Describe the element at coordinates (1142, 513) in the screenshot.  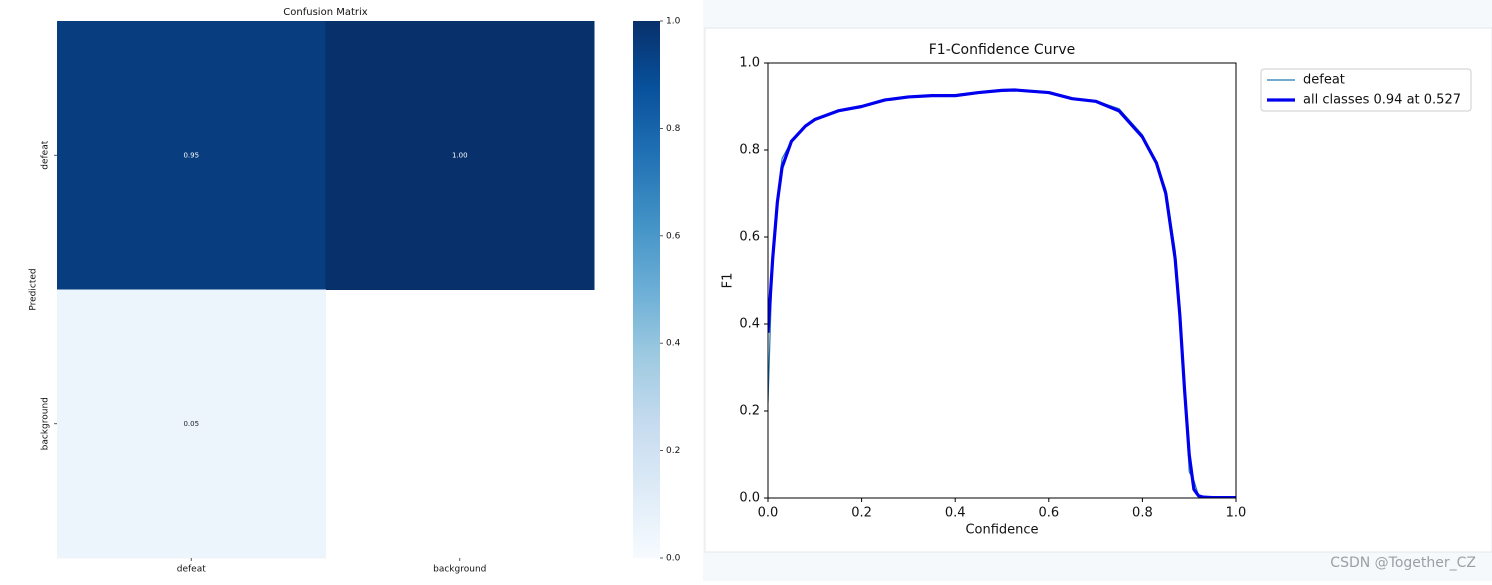
I see `x-tick-label: 0.8` at that location.